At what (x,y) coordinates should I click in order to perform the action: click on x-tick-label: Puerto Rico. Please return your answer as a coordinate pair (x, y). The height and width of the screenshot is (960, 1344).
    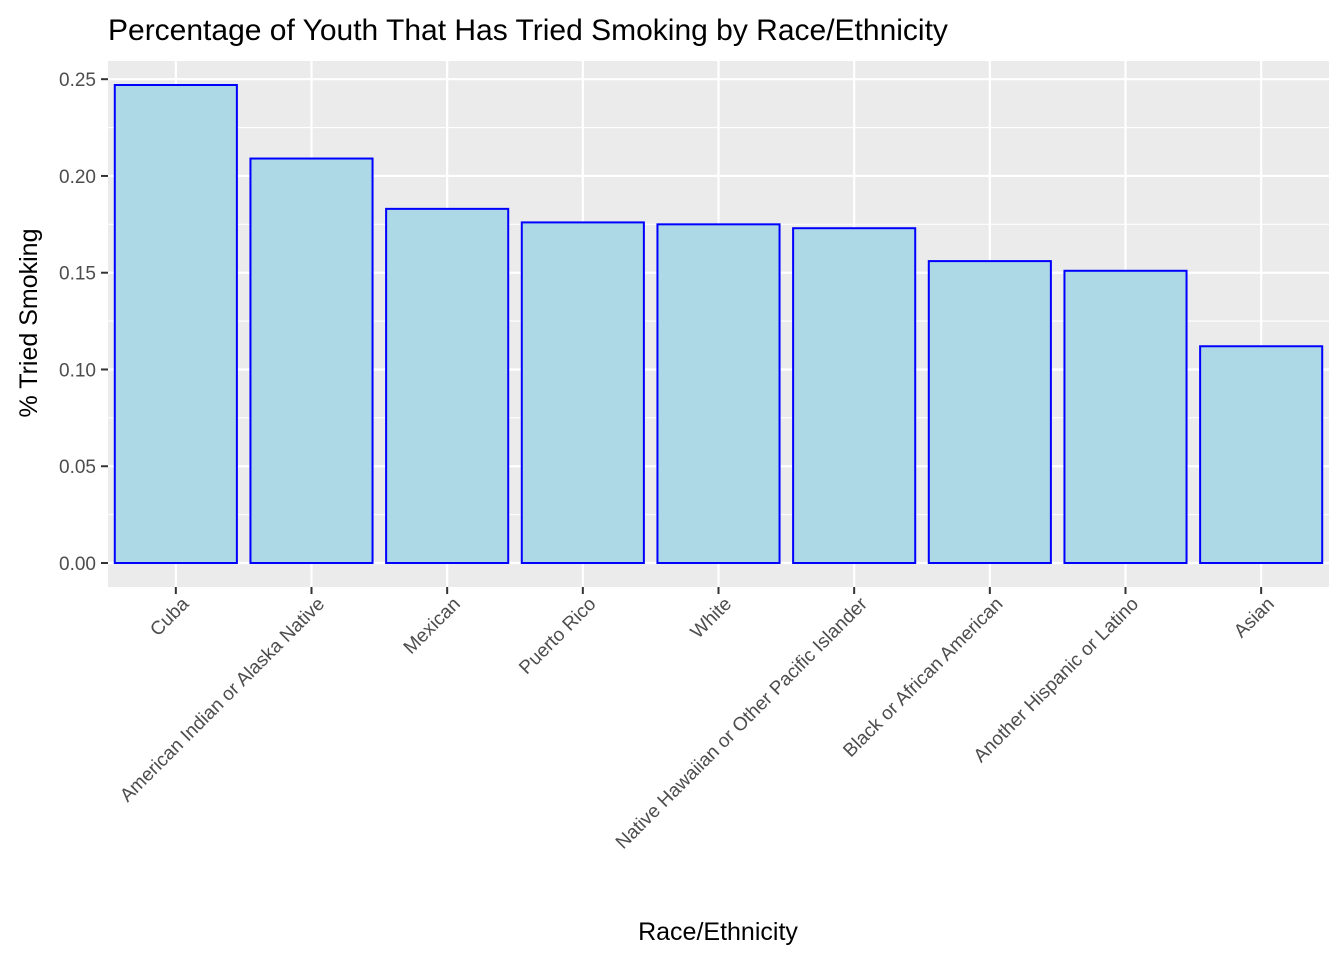
    Looking at the image, I should click on (557, 636).